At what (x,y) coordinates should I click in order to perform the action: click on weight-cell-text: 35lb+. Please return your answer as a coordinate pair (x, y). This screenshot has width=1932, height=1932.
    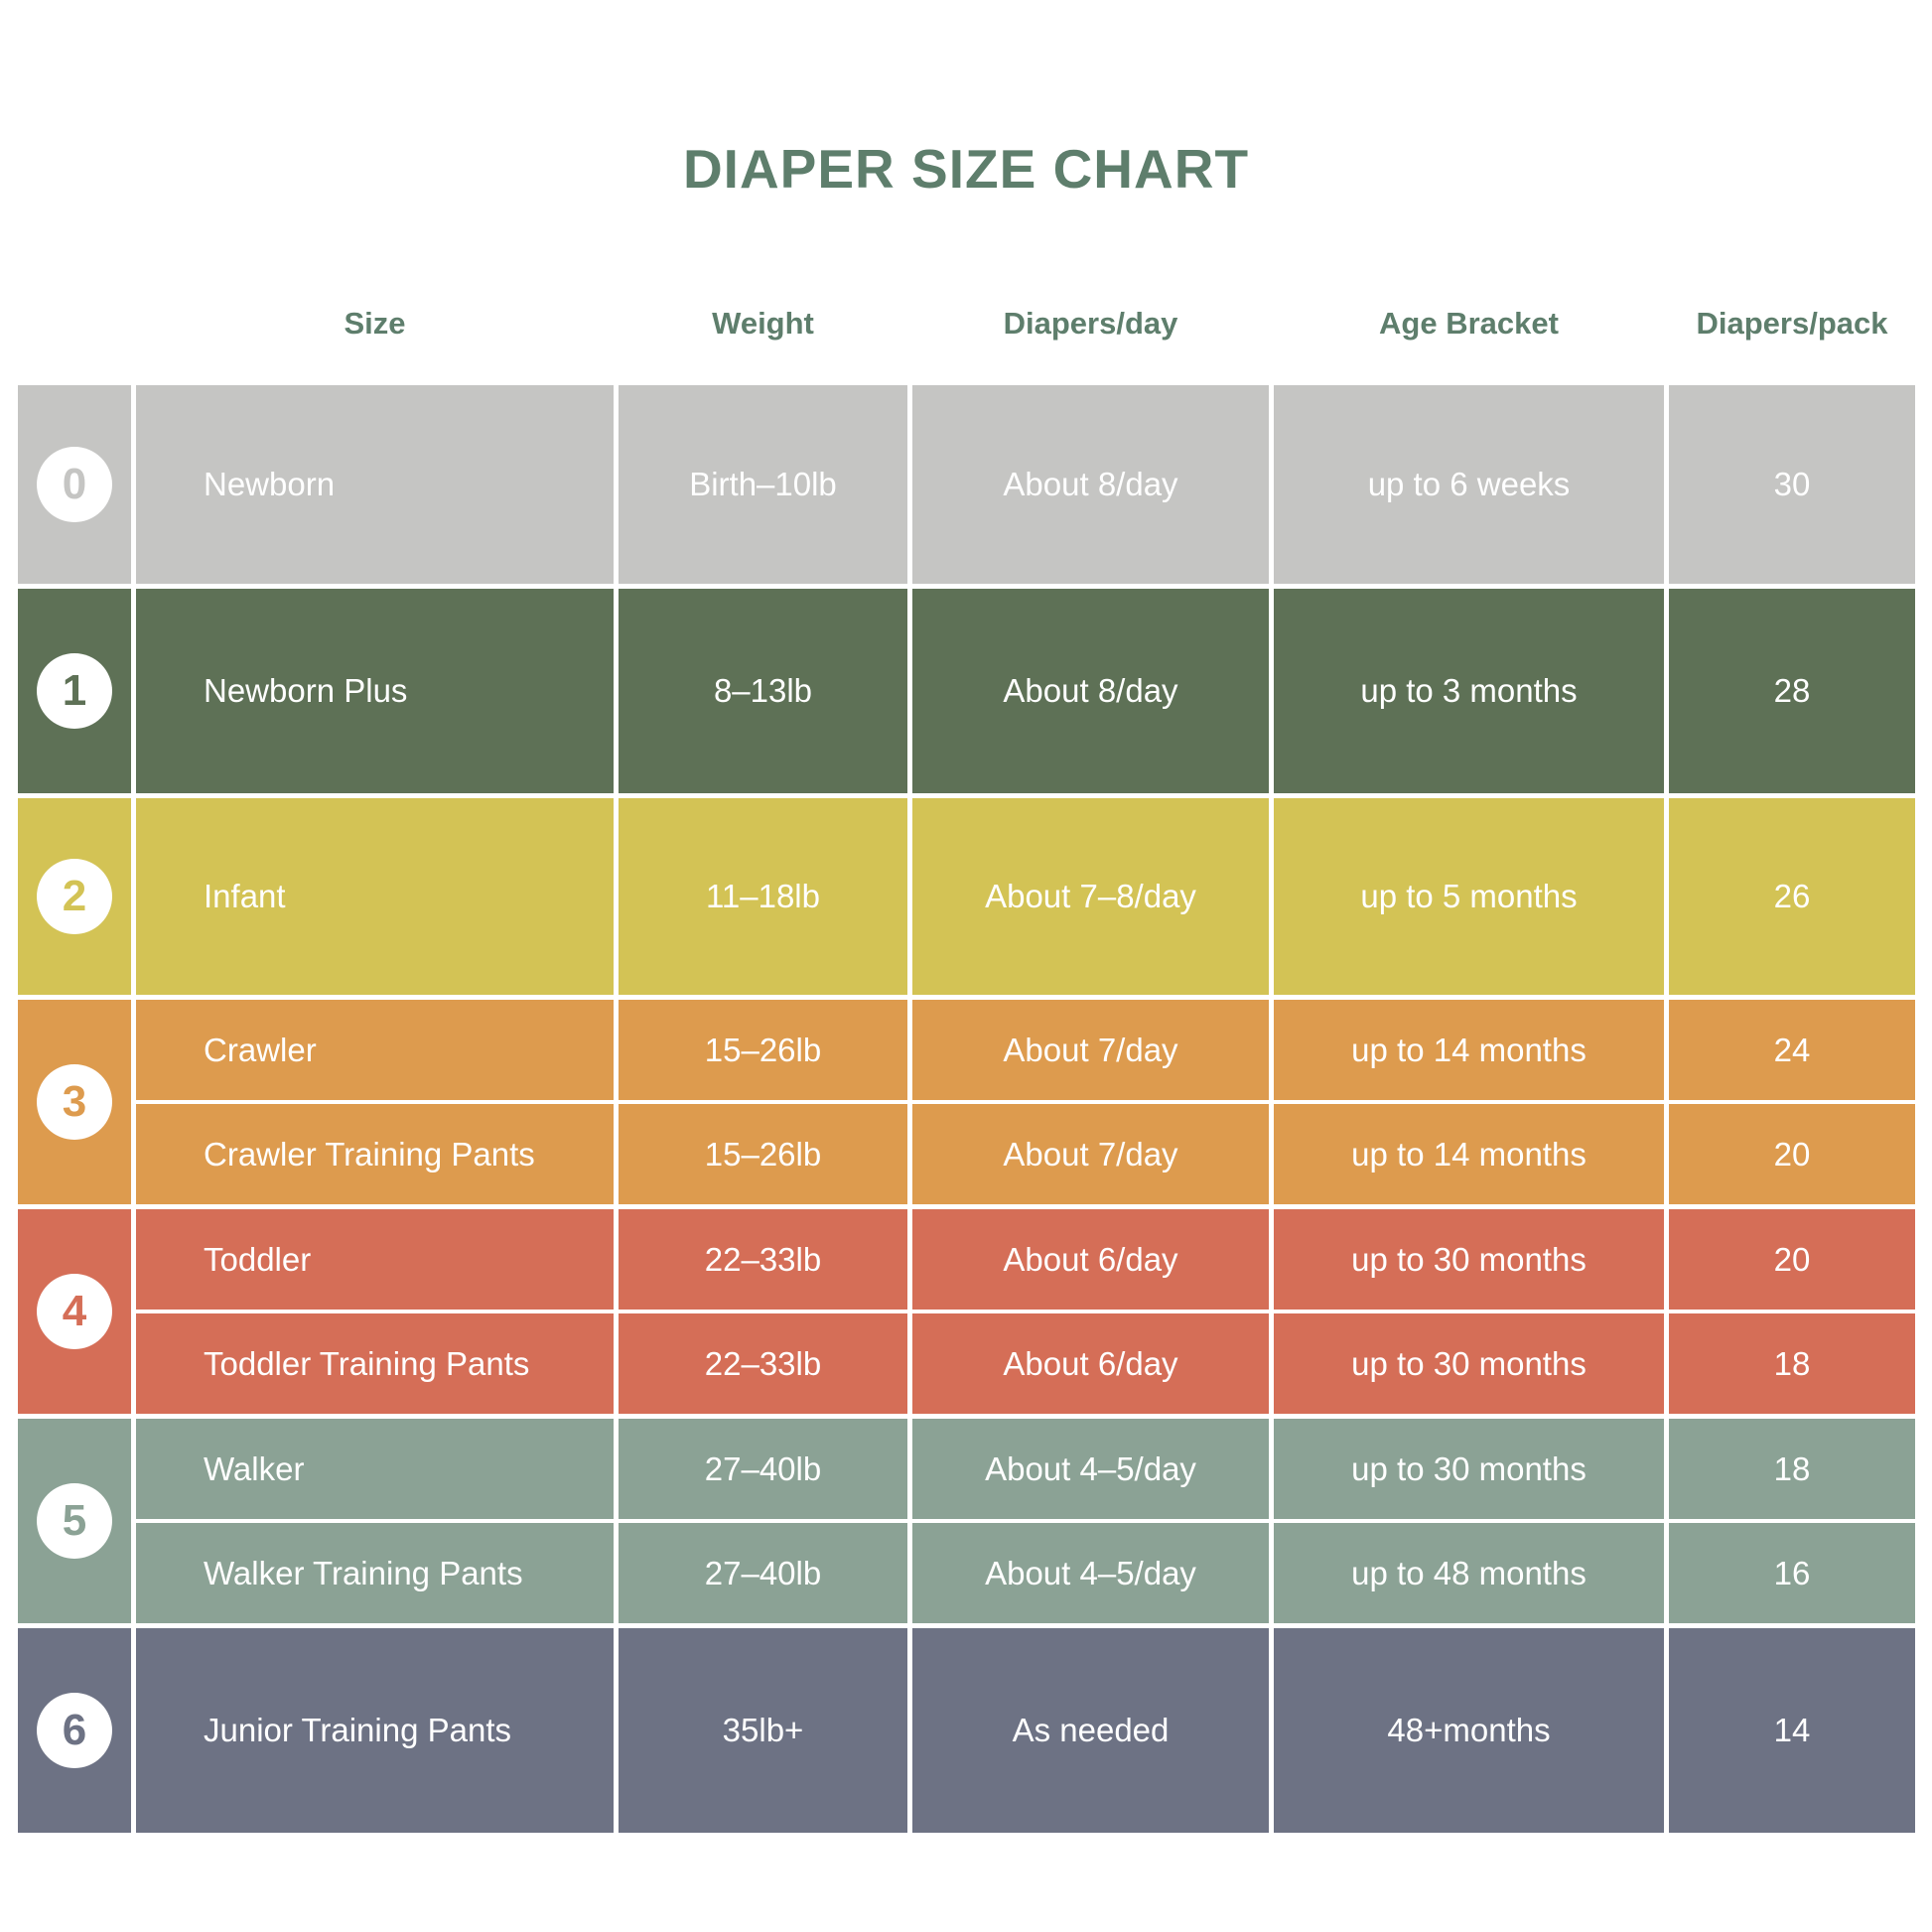
    Looking at the image, I should click on (763, 1730).